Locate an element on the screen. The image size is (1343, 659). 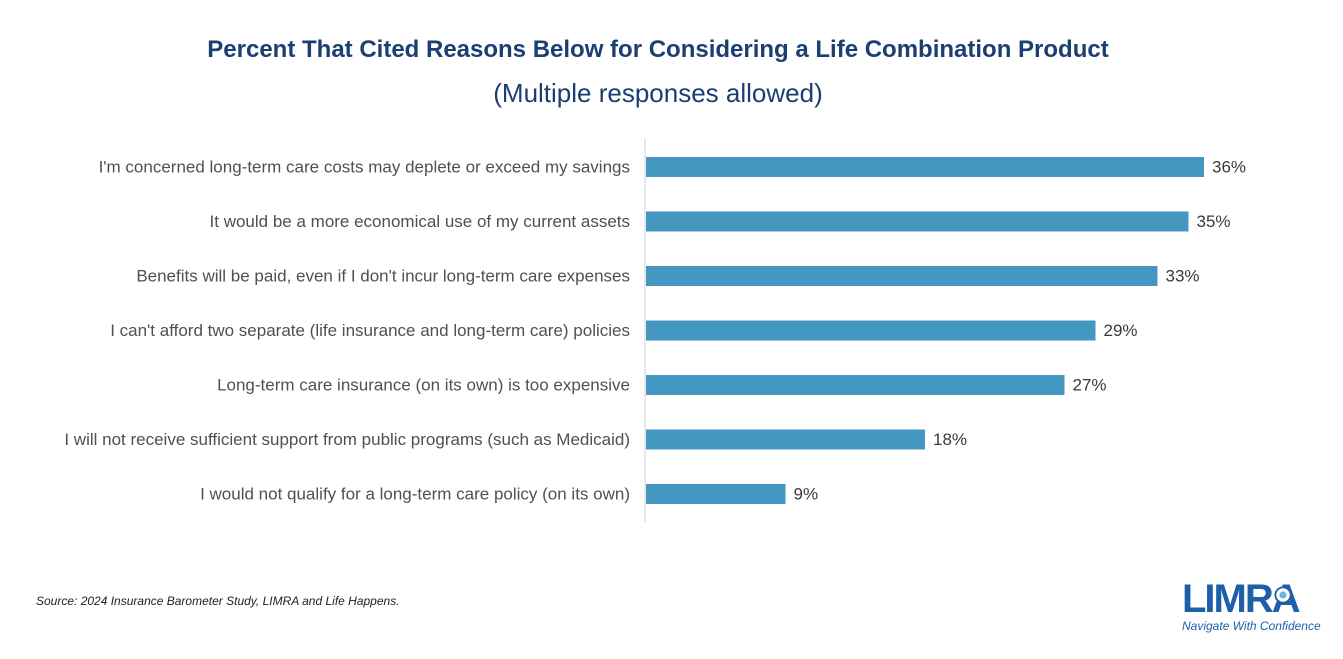
logo-tagline: Navigate With Confidence is located at coordinates (1251, 626).